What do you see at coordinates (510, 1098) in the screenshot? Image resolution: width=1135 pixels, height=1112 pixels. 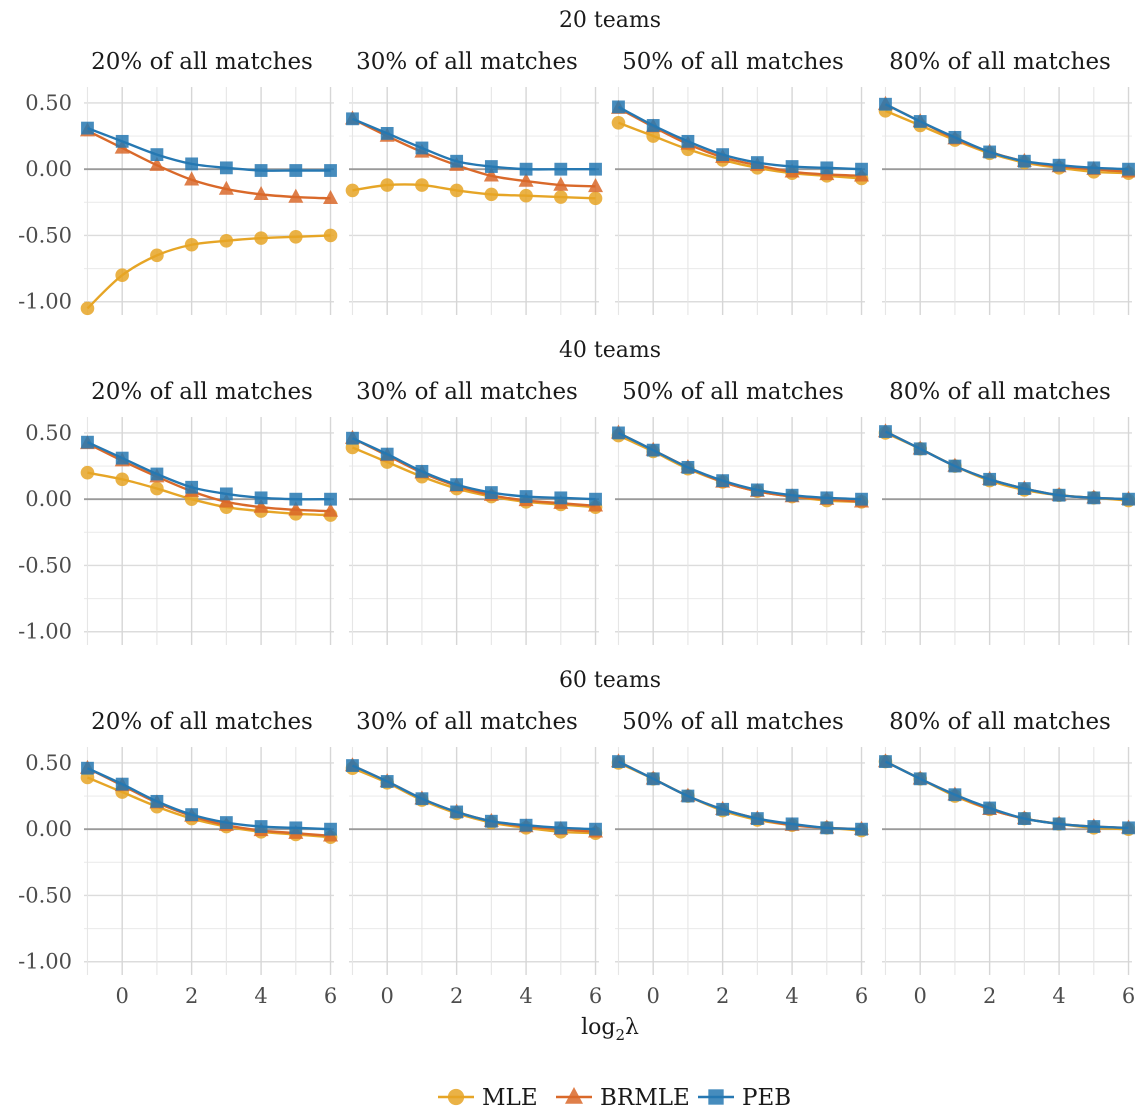 I see `legend-label: MLE` at bounding box center [510, 1098].